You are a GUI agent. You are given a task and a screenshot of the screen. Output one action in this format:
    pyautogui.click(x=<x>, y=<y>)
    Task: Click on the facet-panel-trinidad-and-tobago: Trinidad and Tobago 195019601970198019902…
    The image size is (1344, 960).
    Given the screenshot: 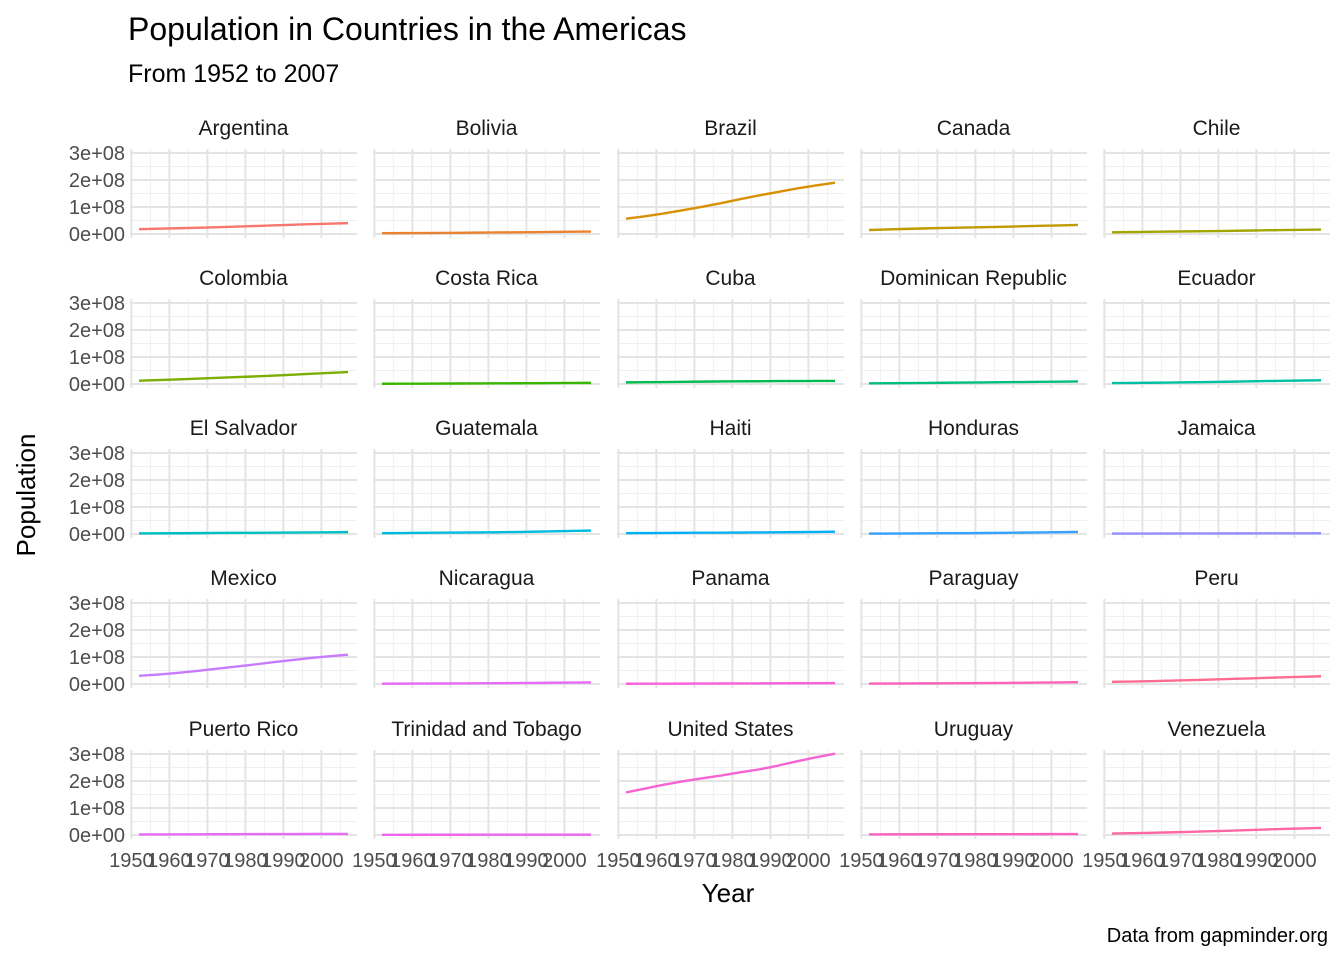 What is the action you would take?
    pyautogui.click(x=476, y=795)
    